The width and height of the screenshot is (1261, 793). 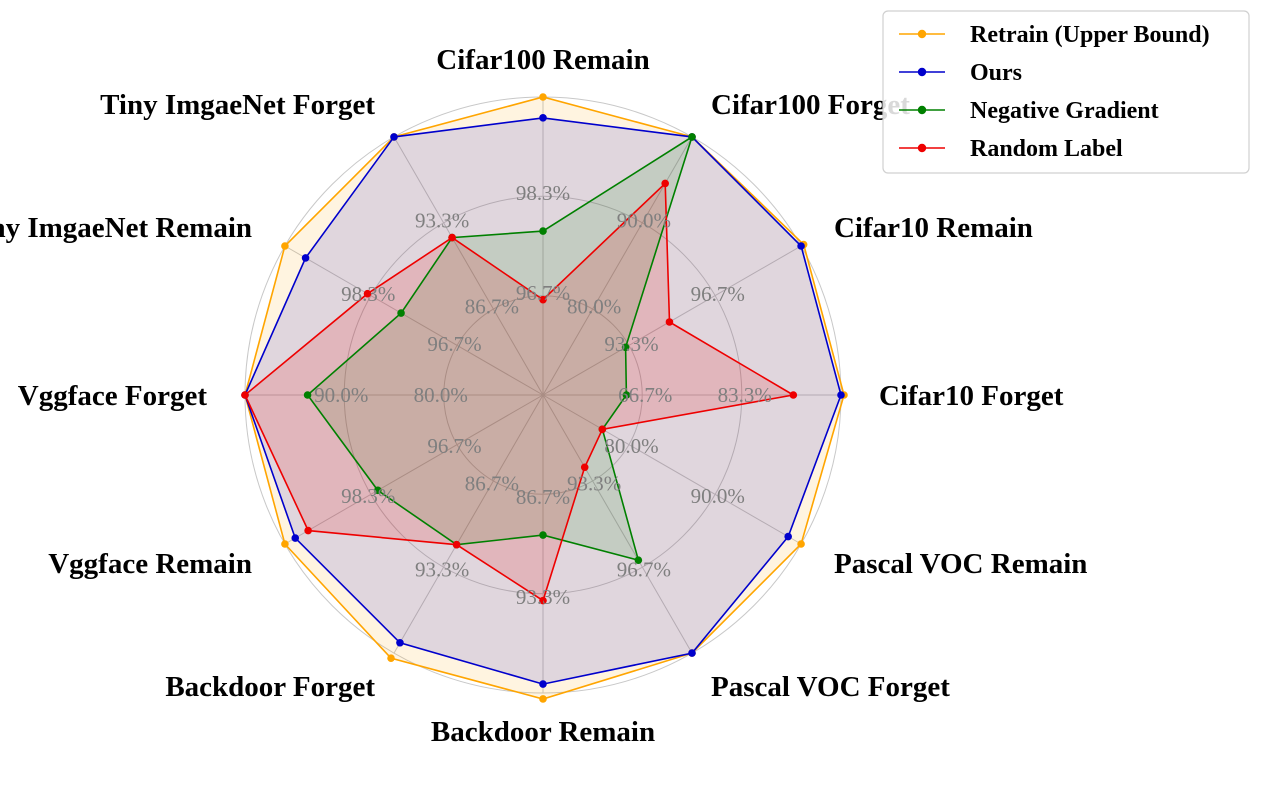 What do you see at coordinates (542, 60) in the screenshot?
I see `axis-label: Cifar100 Remain` at bounding box center [542, 60].